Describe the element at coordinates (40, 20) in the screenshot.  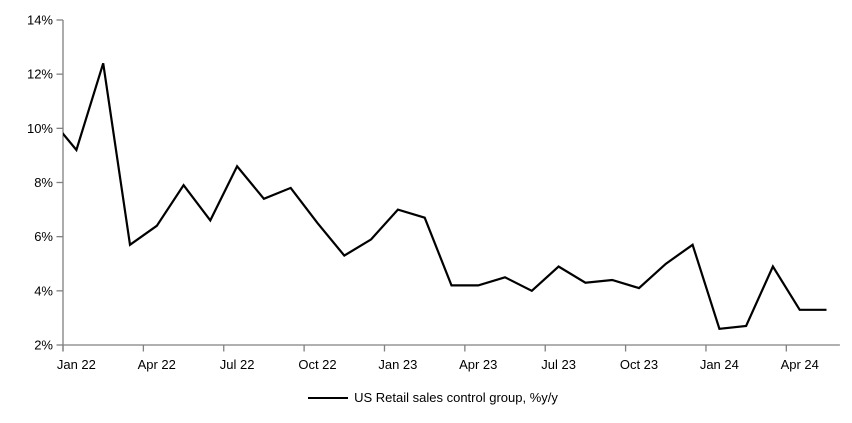
I see `y-tick-label: 14%` at that location.